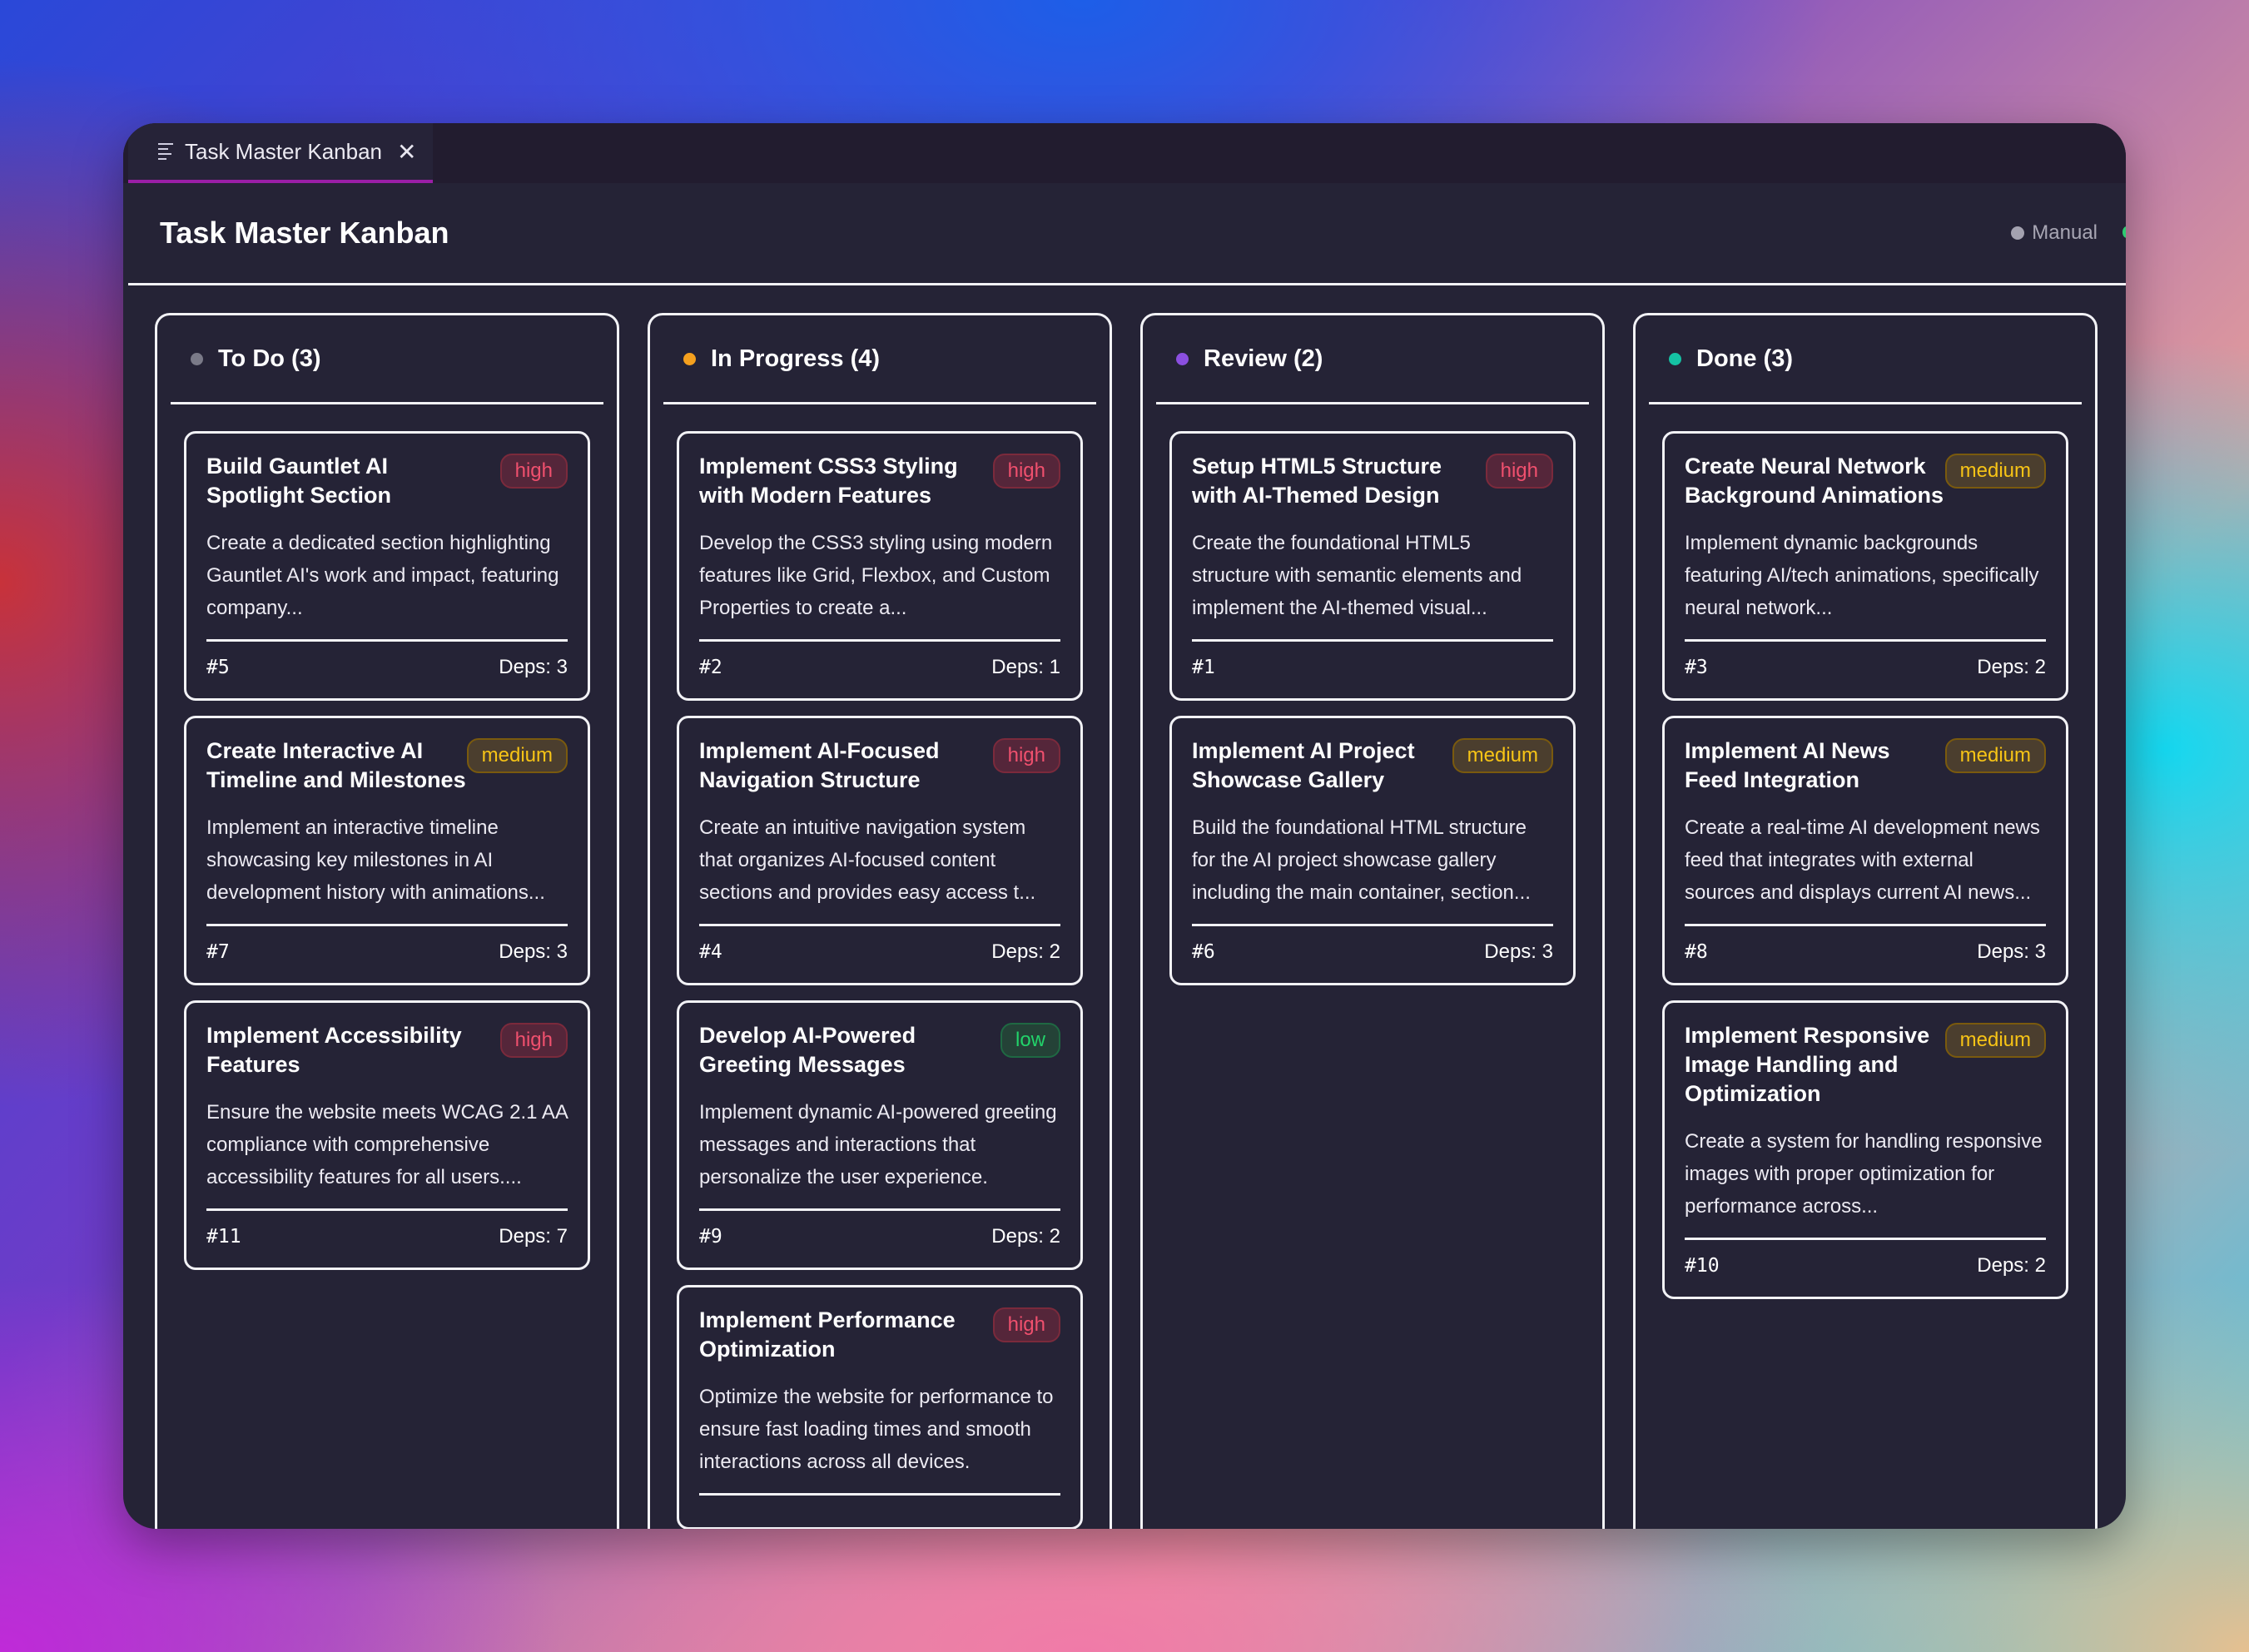 The height and width of the screenshot is (1652, 2249). What do you see at coordinates (879, 944) in the screenshot?
I see `card-footer: #4 Deps: 2` at bounding box center [879, 944].